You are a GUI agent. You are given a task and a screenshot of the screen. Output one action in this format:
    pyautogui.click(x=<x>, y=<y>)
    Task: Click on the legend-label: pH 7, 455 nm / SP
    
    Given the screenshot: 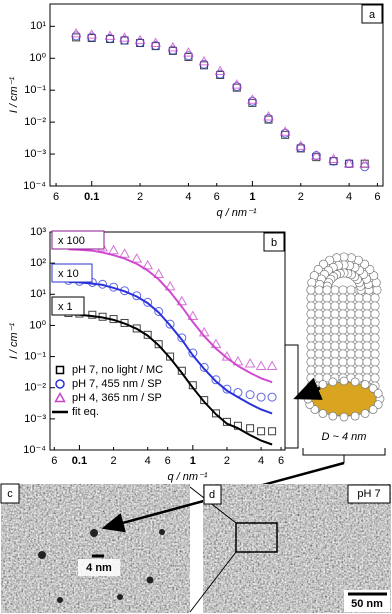 What is the action you would take?
    pyautogui.click(x=117, y=384)
    